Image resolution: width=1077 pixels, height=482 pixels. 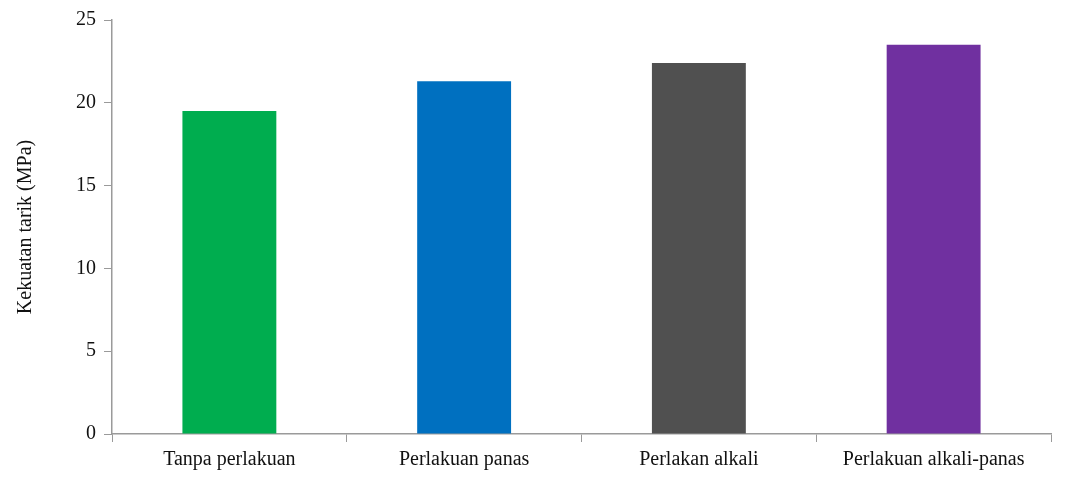 I want to click on y-tick-label: 5, so click(x=91, y=349).